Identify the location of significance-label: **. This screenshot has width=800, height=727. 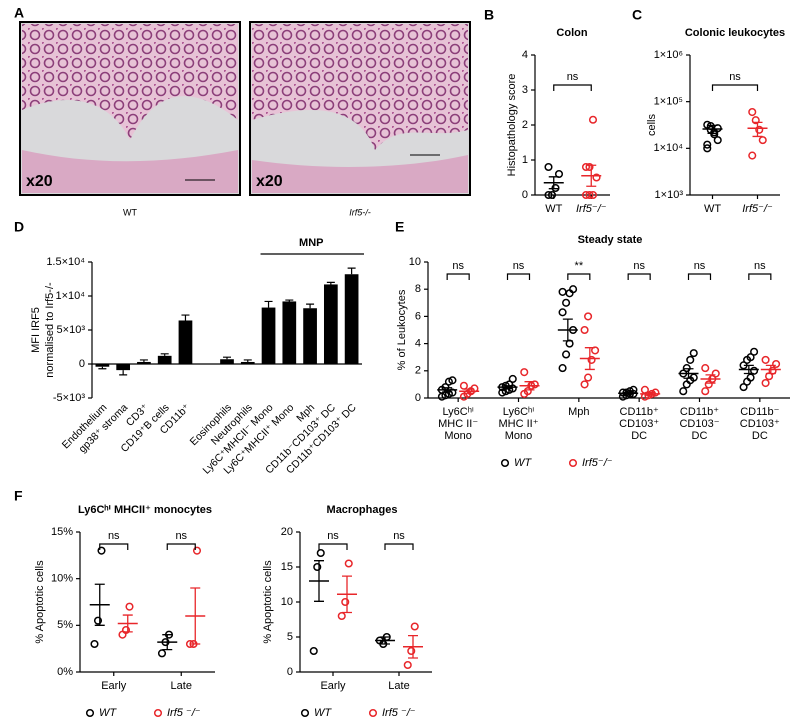
(579, 266).